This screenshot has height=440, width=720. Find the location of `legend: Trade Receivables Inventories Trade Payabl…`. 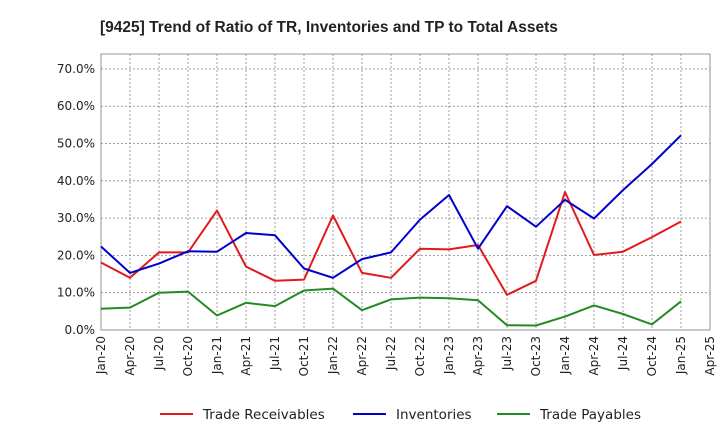

legend: Trade Receivables Inventories Trade Payabl… is located at coordinates (400, 415).